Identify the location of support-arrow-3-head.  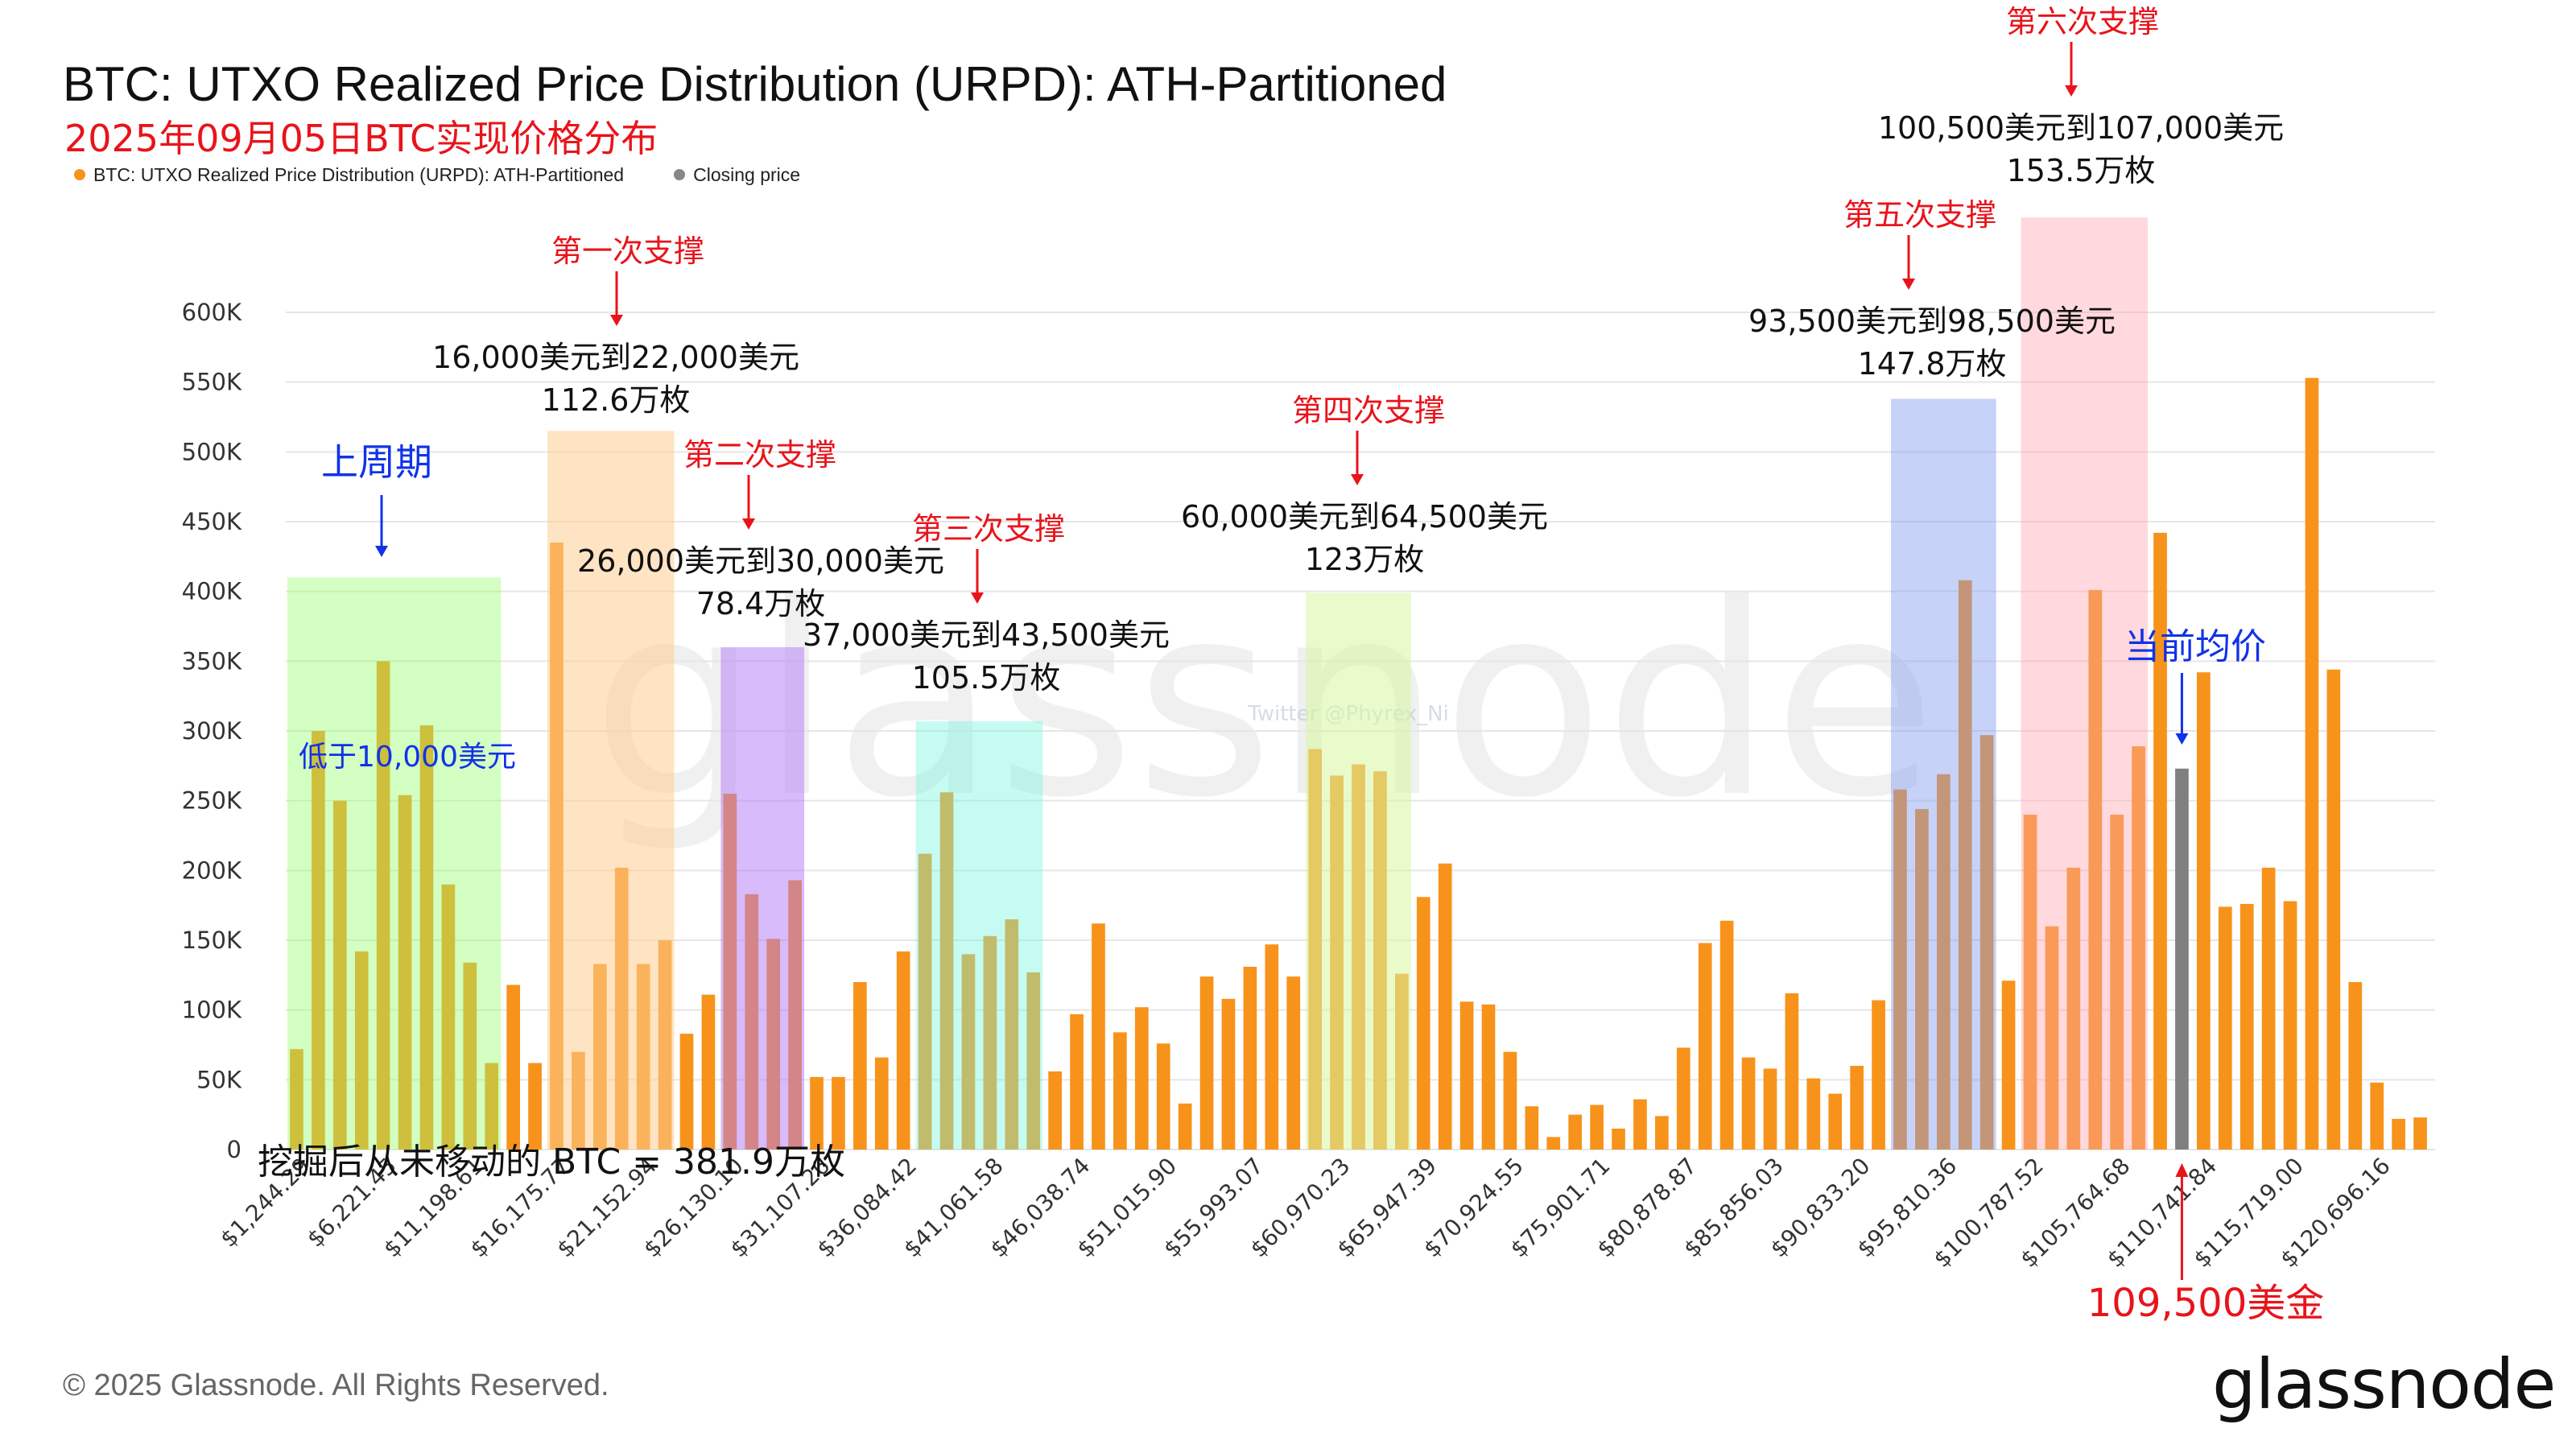
(977, 598).